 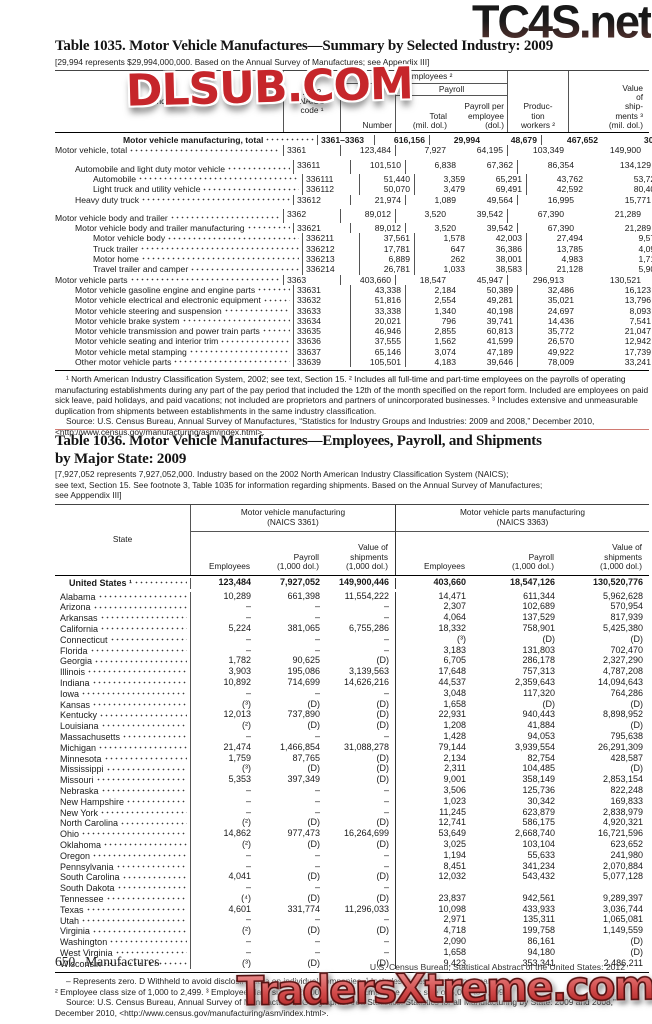 I want to click on shipments-cell-right: 570,954, so click(x=626, y=607).